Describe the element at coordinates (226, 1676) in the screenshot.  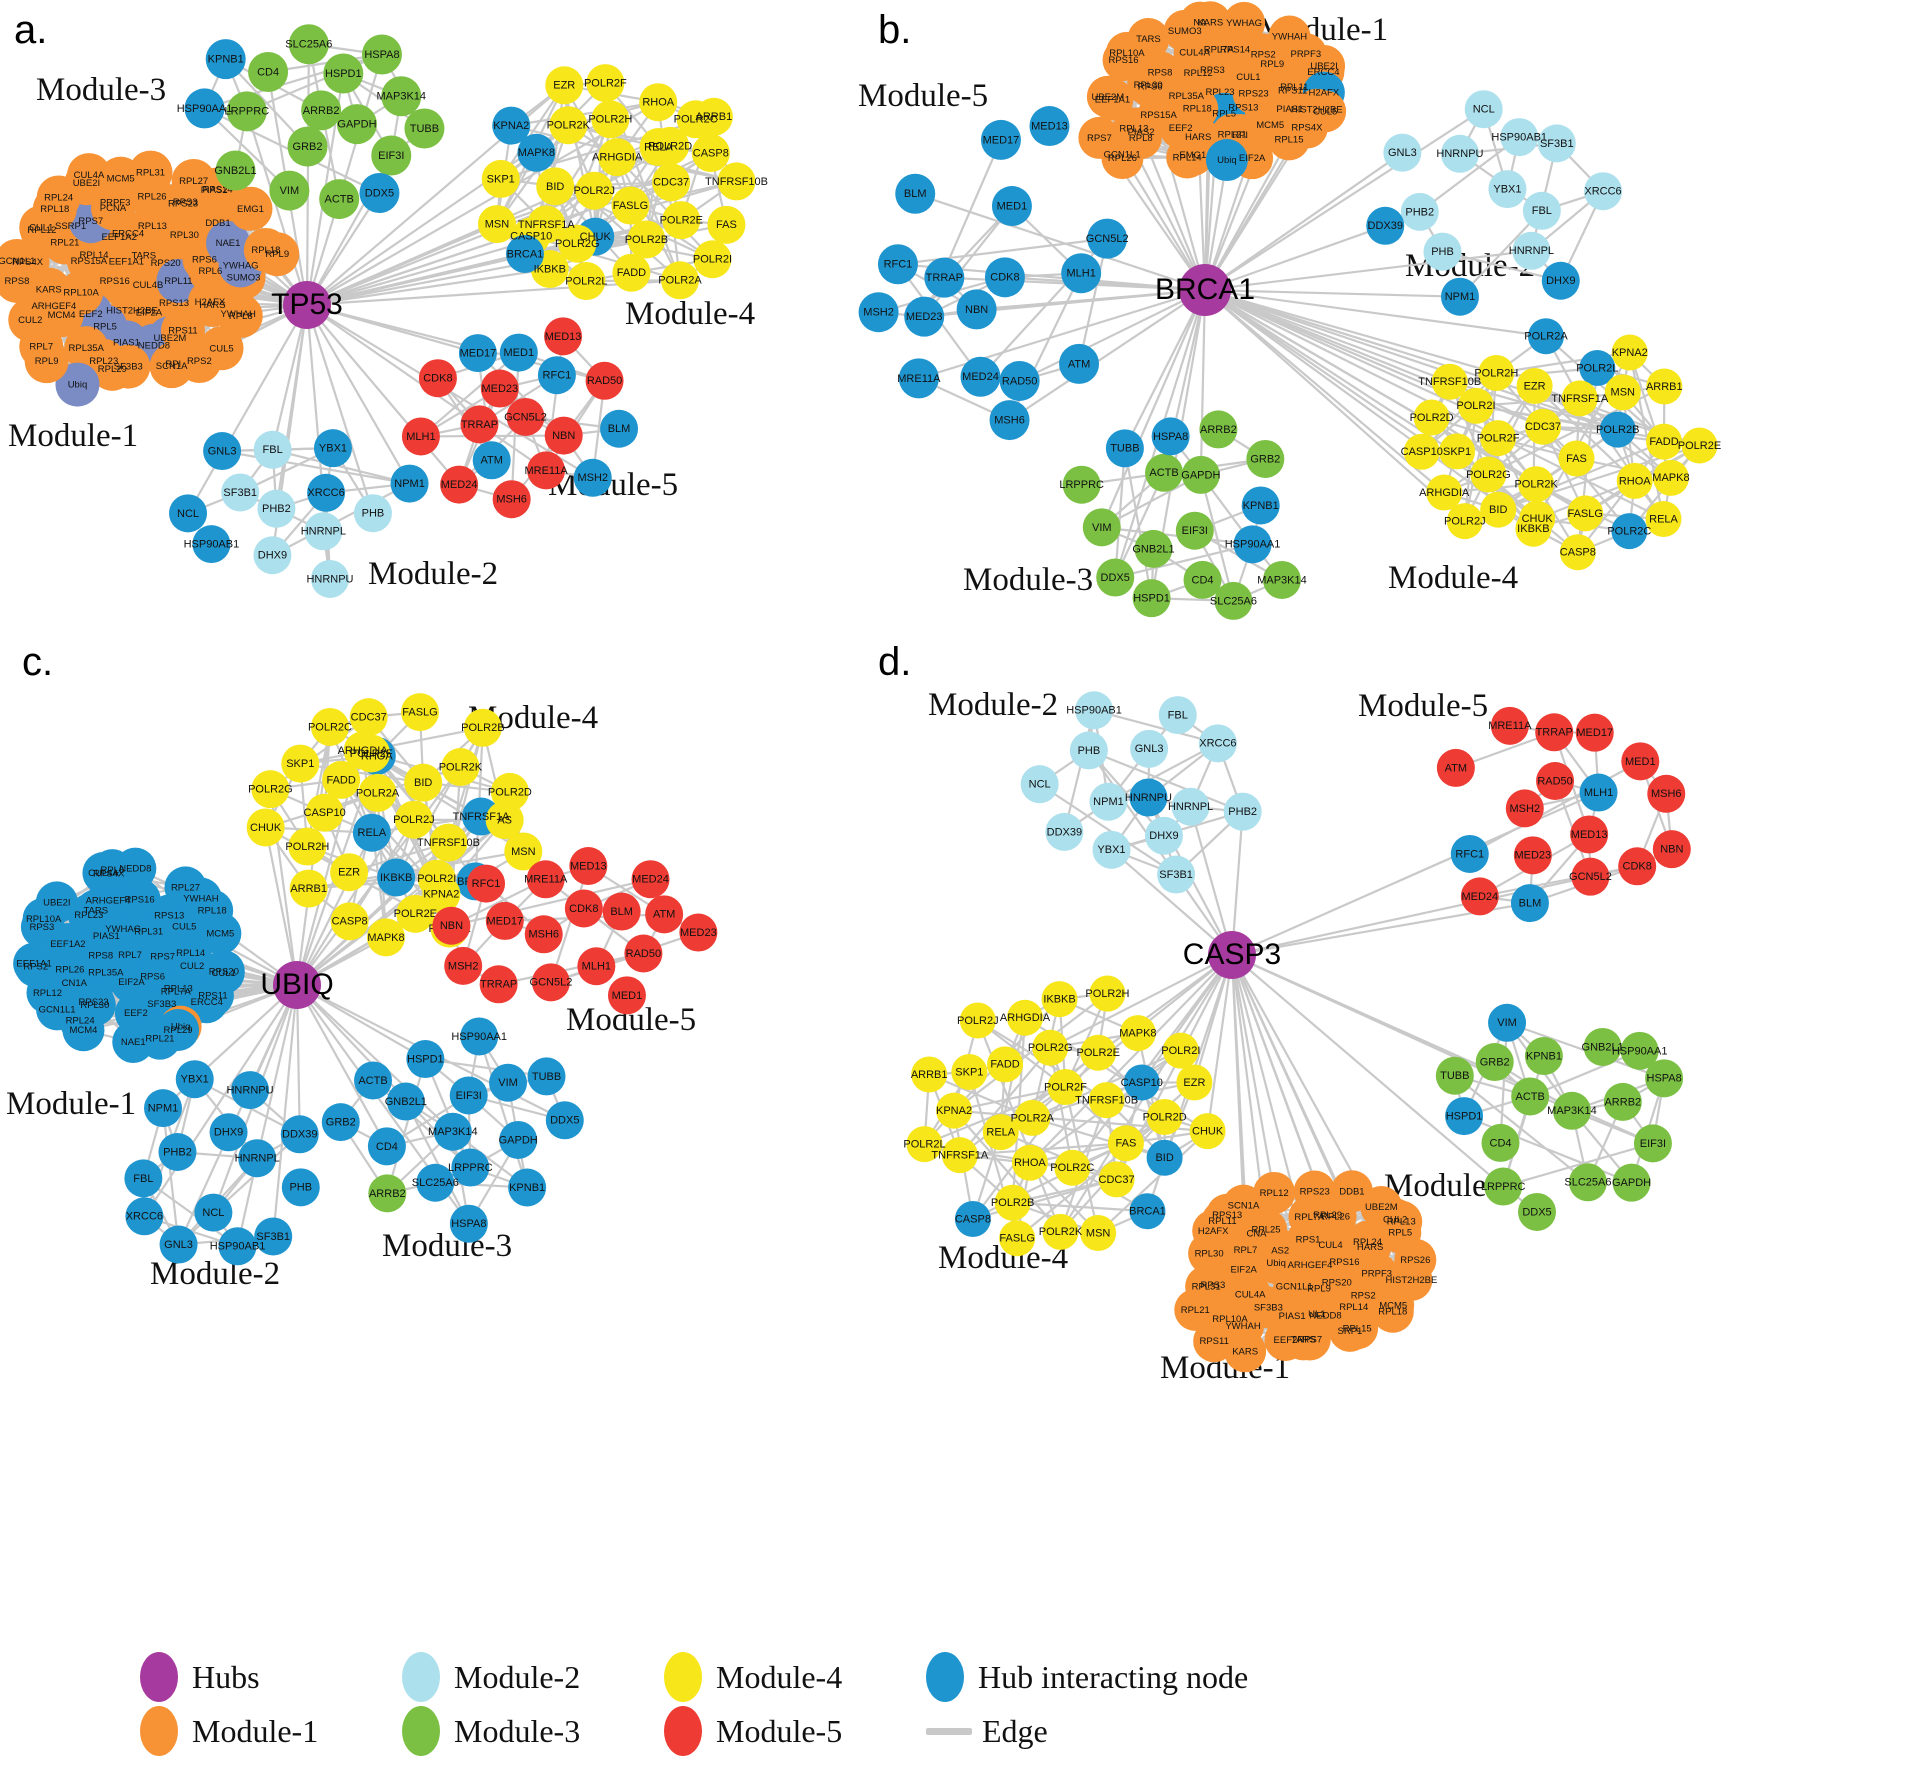
I see `legend-label-hubs: Hubs` at that location.